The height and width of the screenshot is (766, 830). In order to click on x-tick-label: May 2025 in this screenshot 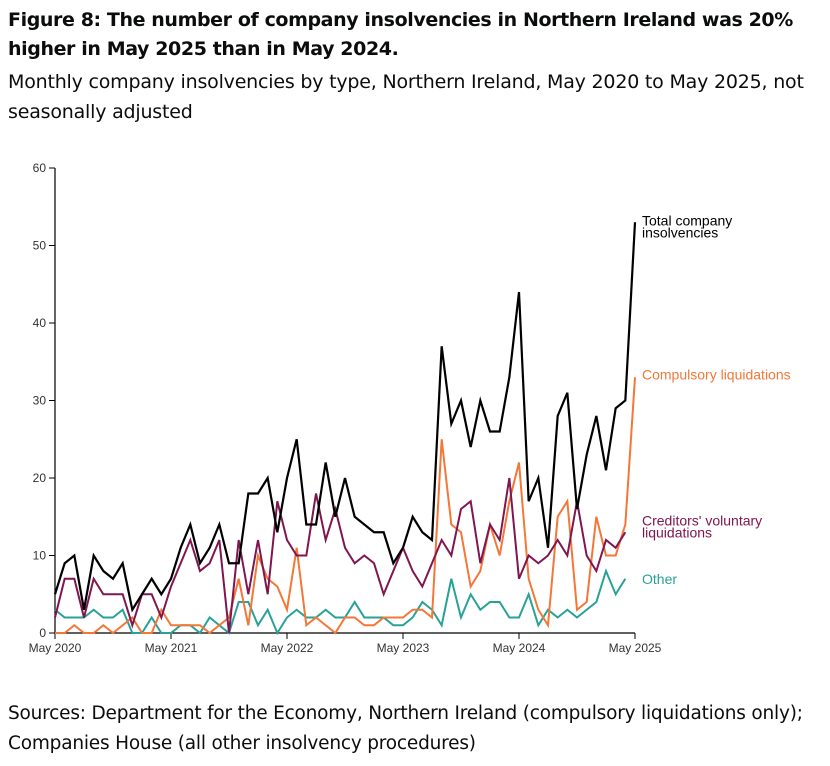, I will do `click(635, 648)`.